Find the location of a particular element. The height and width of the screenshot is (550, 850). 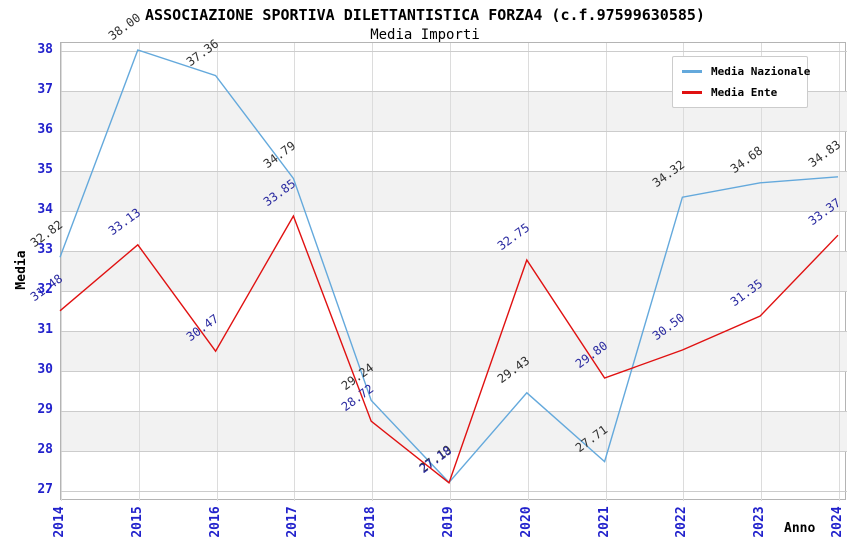

y-tick-label: 32 is located at coordinates (45, 289).